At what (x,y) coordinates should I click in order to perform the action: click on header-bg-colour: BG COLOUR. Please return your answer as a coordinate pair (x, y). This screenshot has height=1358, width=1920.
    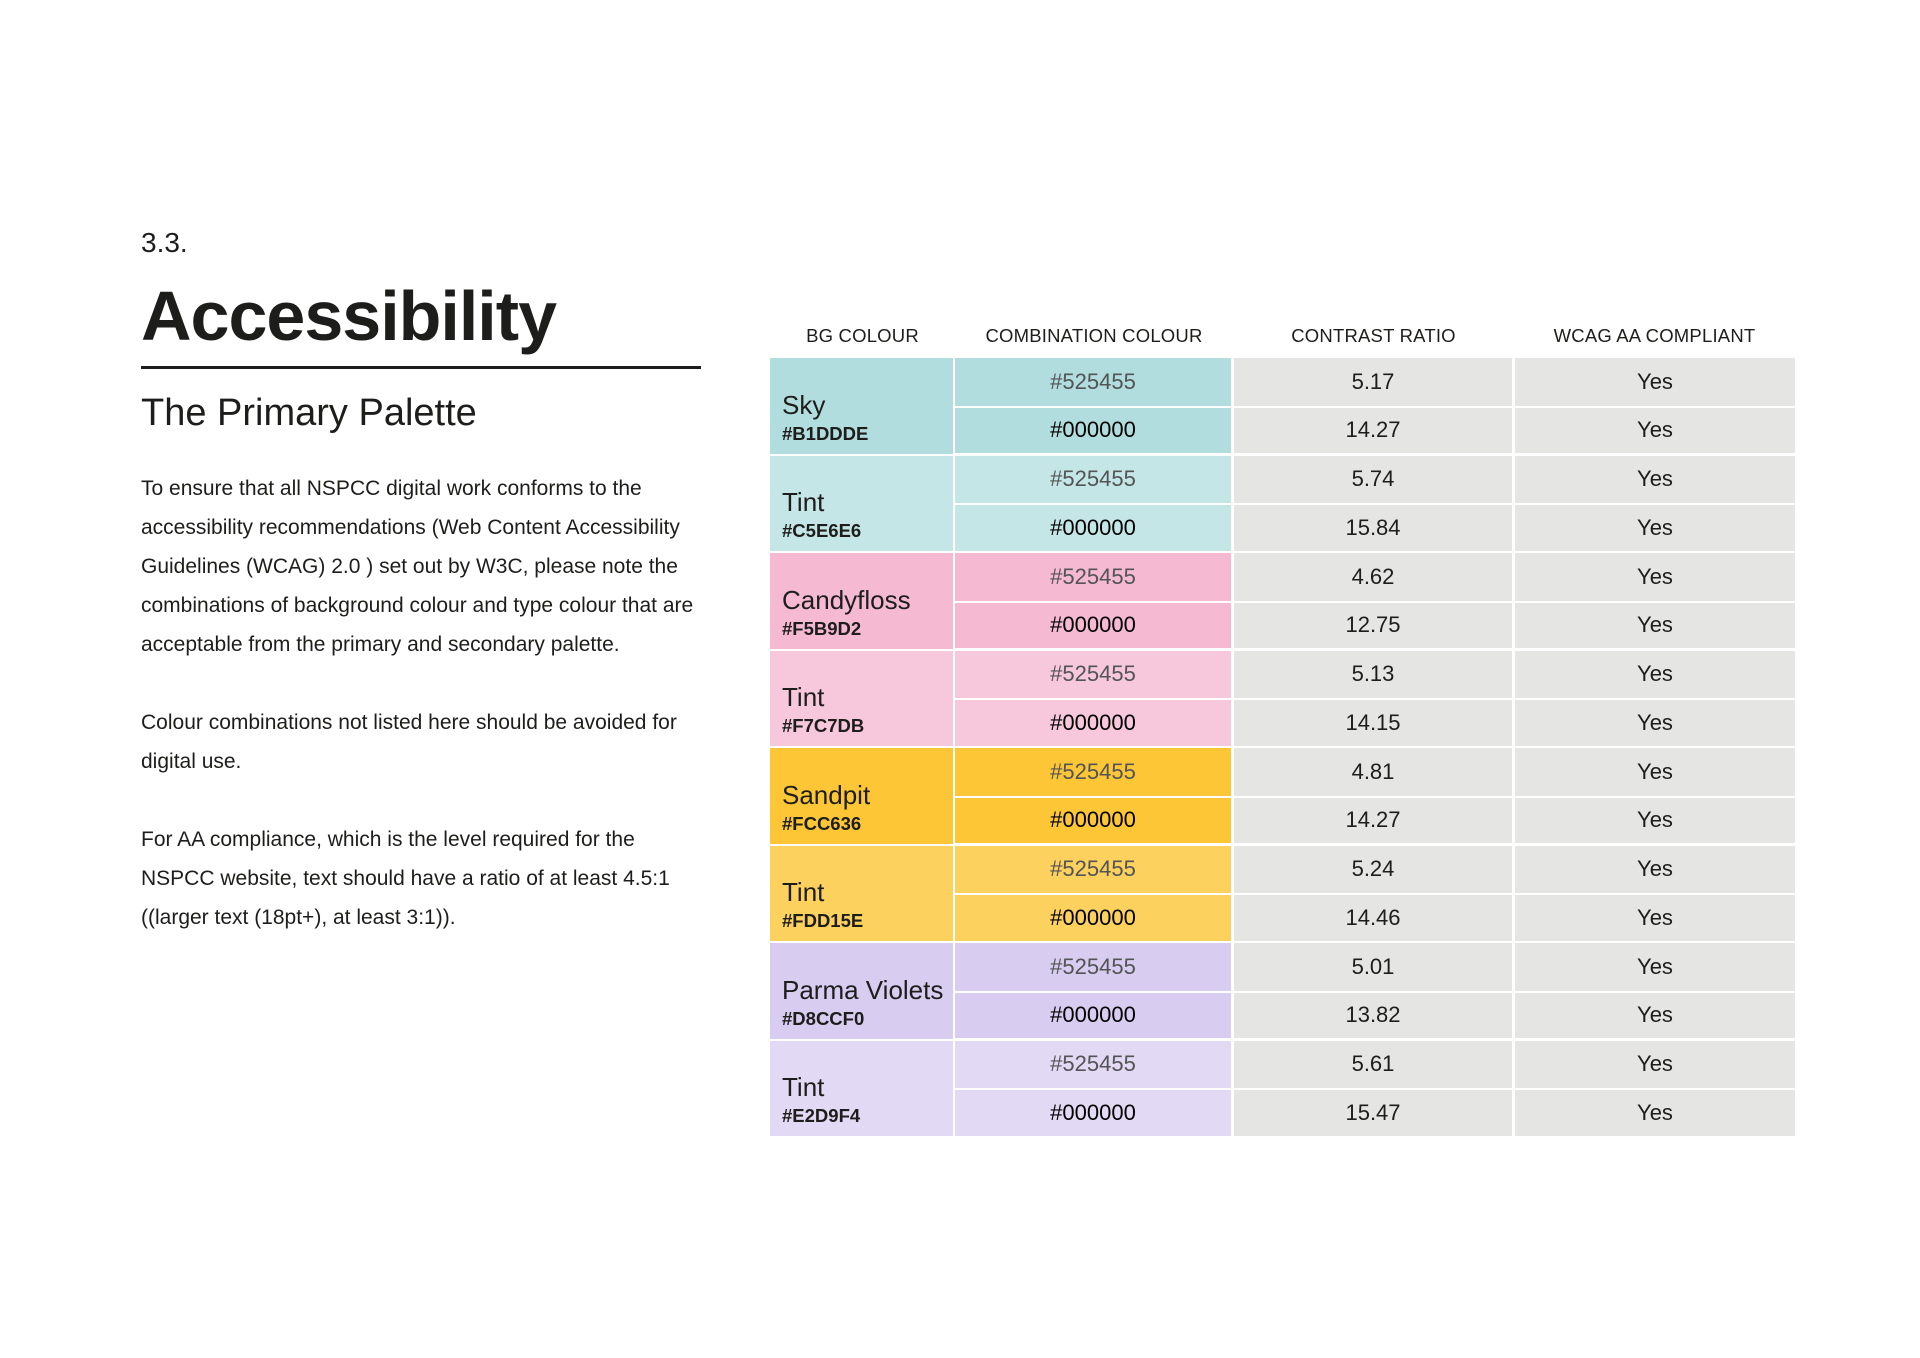
    Looking at the image, I should click on (862, 335).